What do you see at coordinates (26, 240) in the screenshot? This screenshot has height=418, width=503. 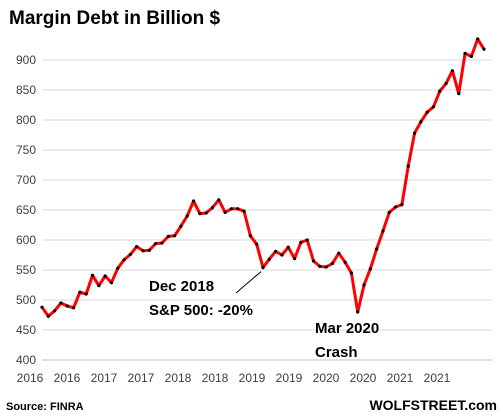 I see `y-tick-label: 600` at bounding box center [26, 240].